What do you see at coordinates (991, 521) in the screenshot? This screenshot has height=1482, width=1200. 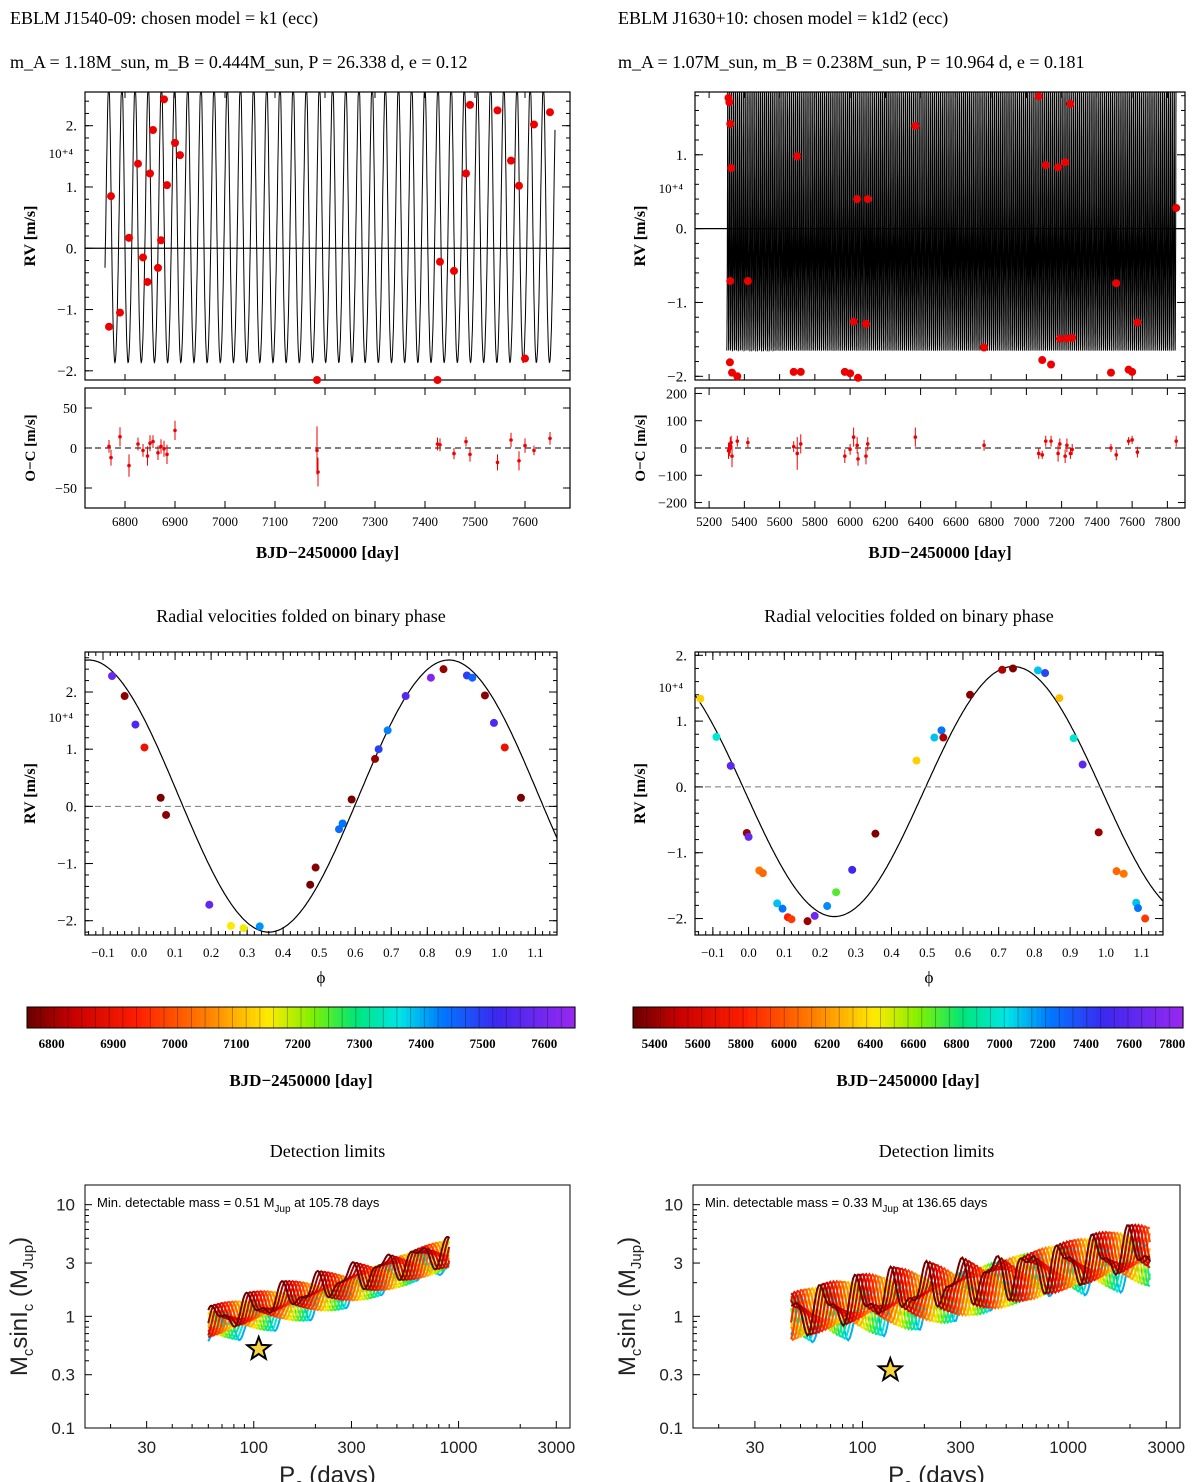 I see `resid-x-tick-label: 6800` at bounding box center [991, 521].